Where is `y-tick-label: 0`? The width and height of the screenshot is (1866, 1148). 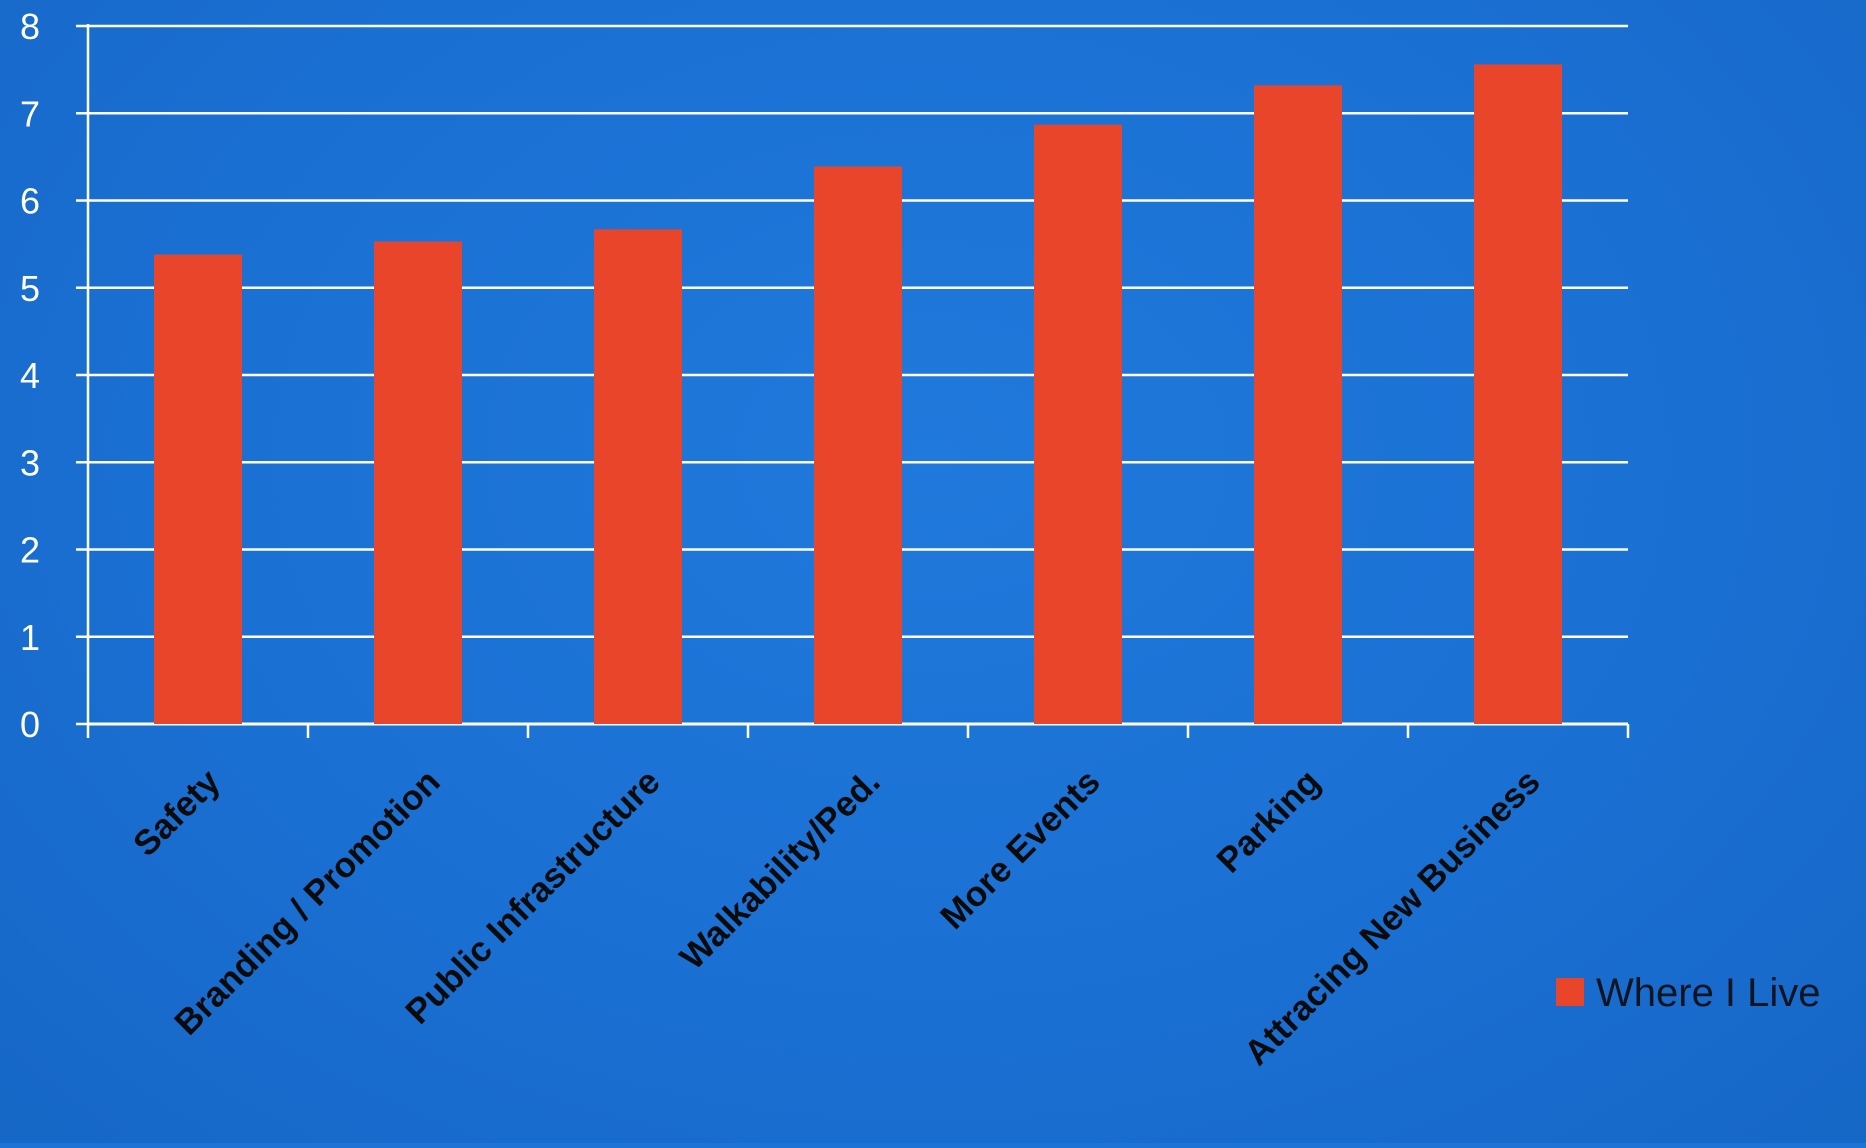 y-tick-label: 0 is located at coordinates (30, 724).